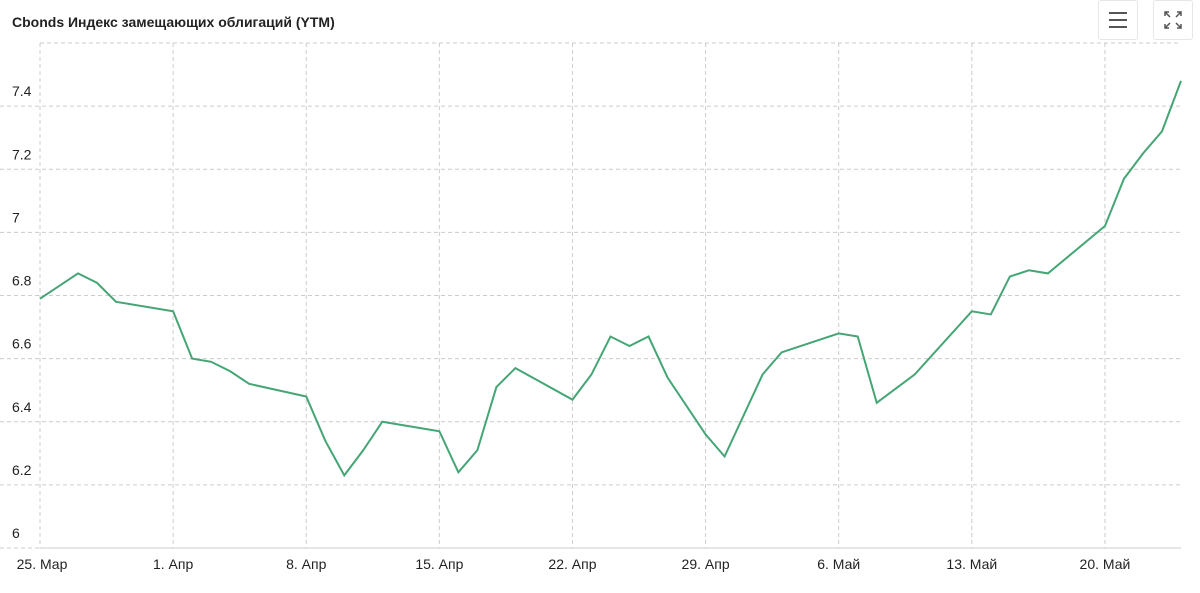 The height and width of the screenshot is (593, 1200). I want to click on y-tick-label: 7.4, so click(22, 91).